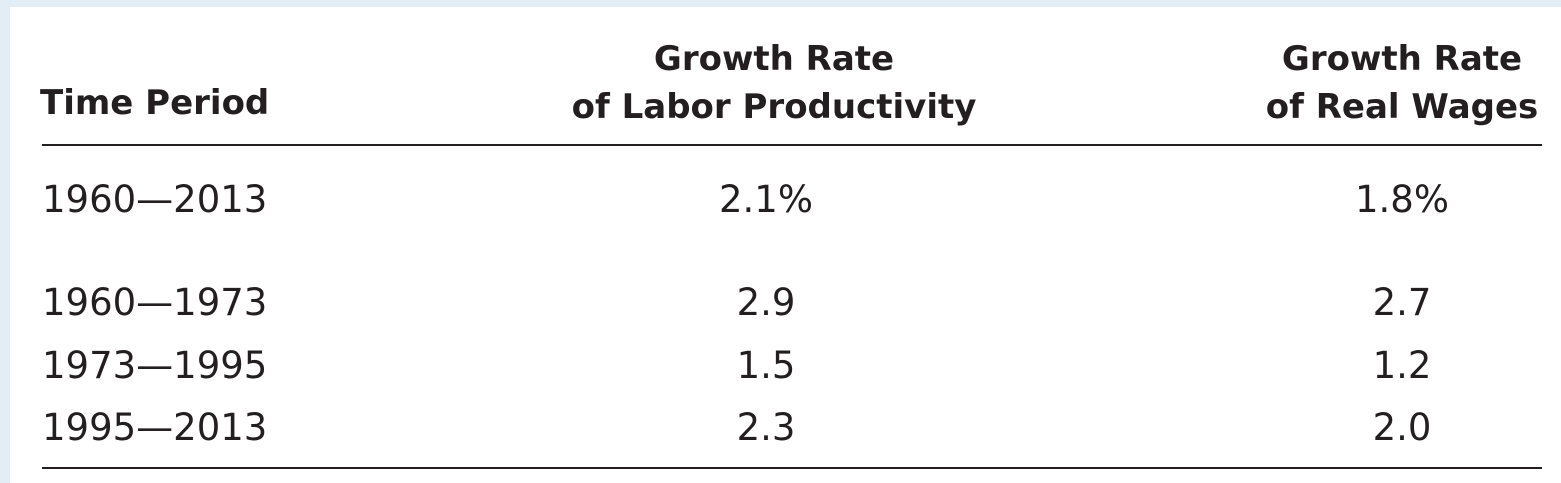  I want to click on cell-wages: 1.8%, so click(1402, 199).